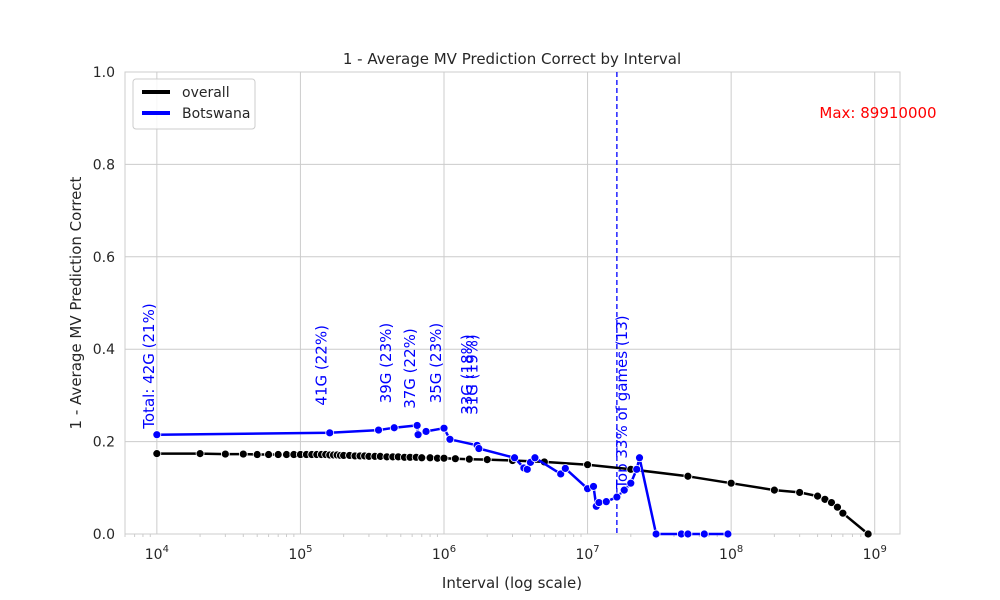 This screenshot has height=600, width=1000. What do you see at coordinates (877, 113) in the screenshot?
I see `max-value-label: Max: 89910000` at bounding box center [877, 113].